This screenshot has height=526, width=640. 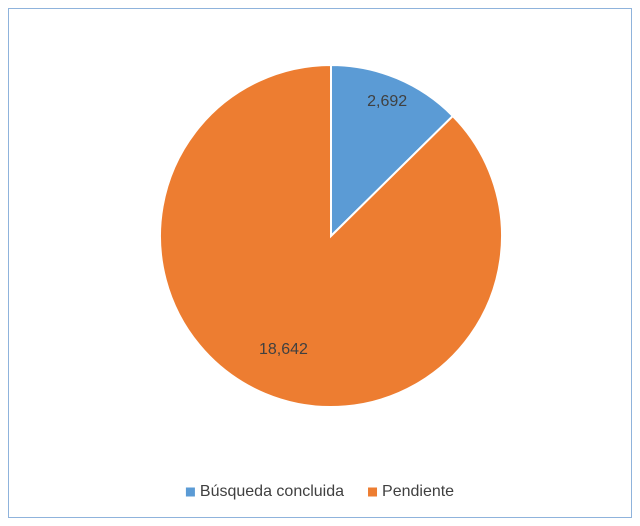 I want to click on legend-label: Búsqueda concluida, so click(x=272, y=491).